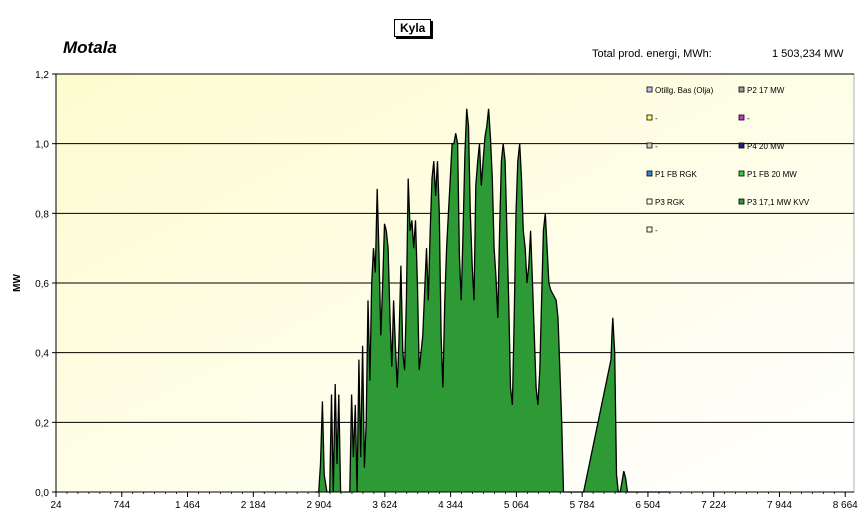  What do you see at coordinates (684, 90) in the screenshot?
I see `legend-label: Otillg. Bas (Olja)` at bounding box center [684, 90].